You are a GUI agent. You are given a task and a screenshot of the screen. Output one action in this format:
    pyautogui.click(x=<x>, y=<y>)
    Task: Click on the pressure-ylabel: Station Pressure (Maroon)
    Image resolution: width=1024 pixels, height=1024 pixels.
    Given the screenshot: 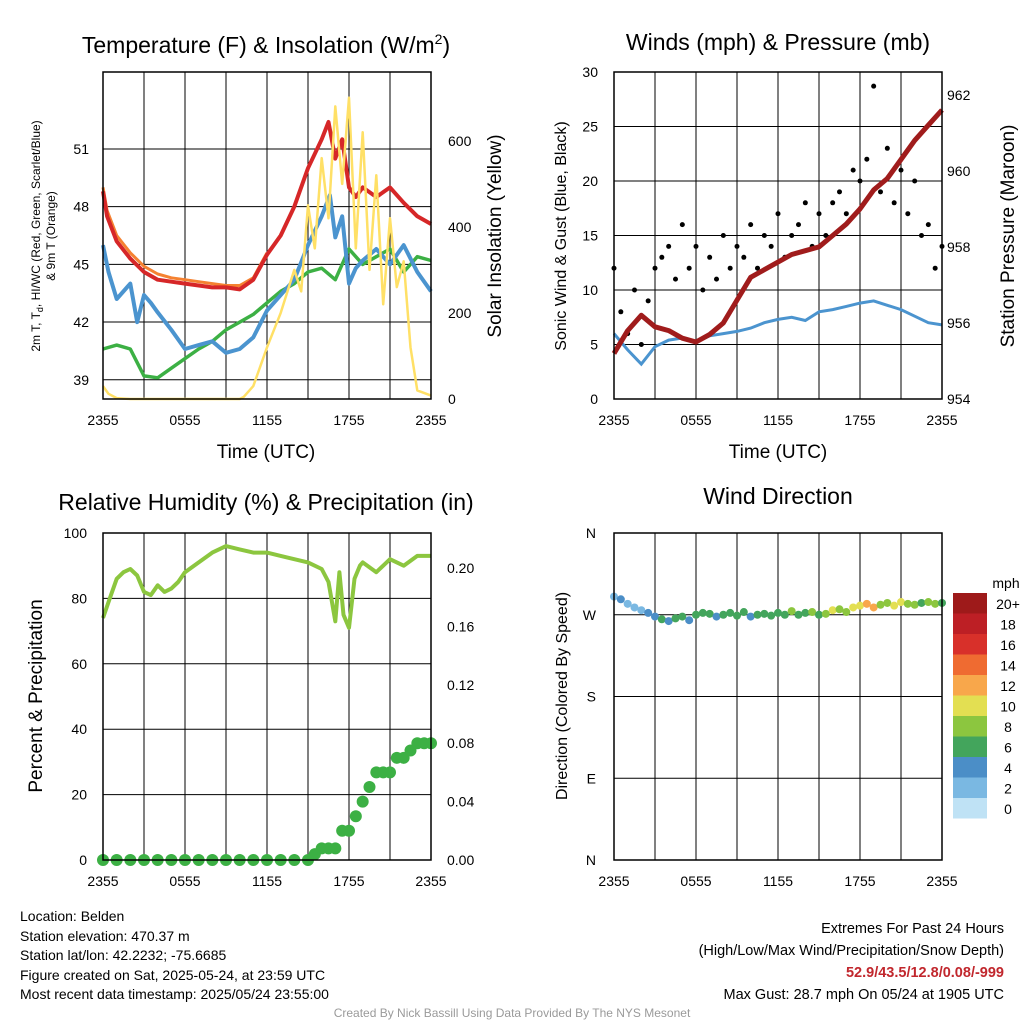 What is the action you would take?
    pyautogui.click(x=1008, y=236)
    